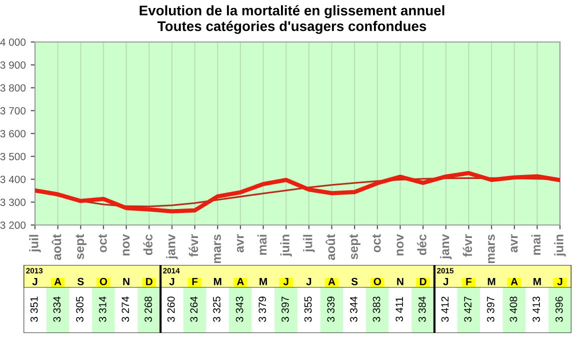  What do you see at coordinates (13, 180) in the screenshot?
I see `y-tick-label: 3 400` at bounding box center [13, 180].